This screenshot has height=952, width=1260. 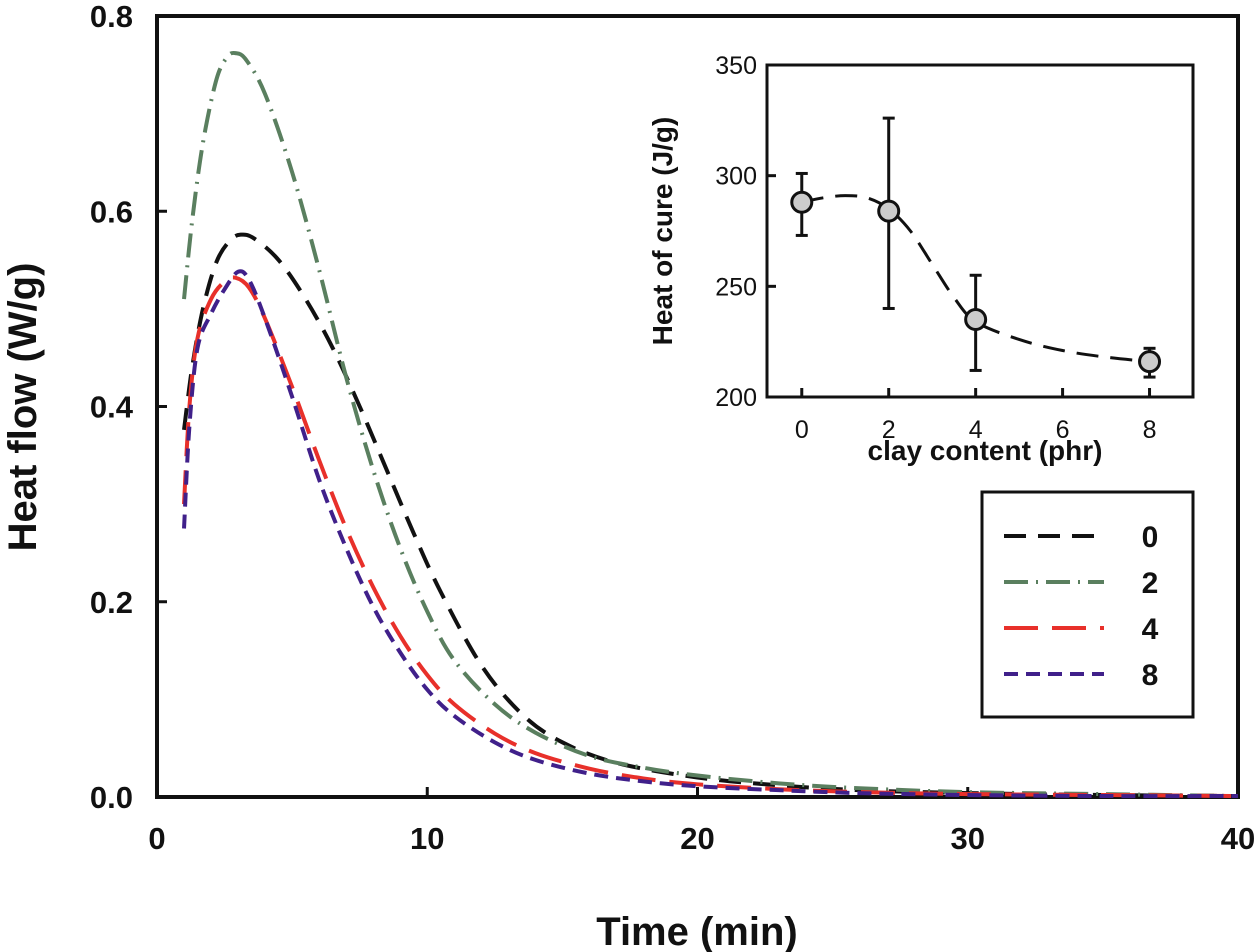 What do you see at coordinates (111, 17) in the screenshot?
I see `y-tick-label: 0.8` at bounding box center [111, 17].